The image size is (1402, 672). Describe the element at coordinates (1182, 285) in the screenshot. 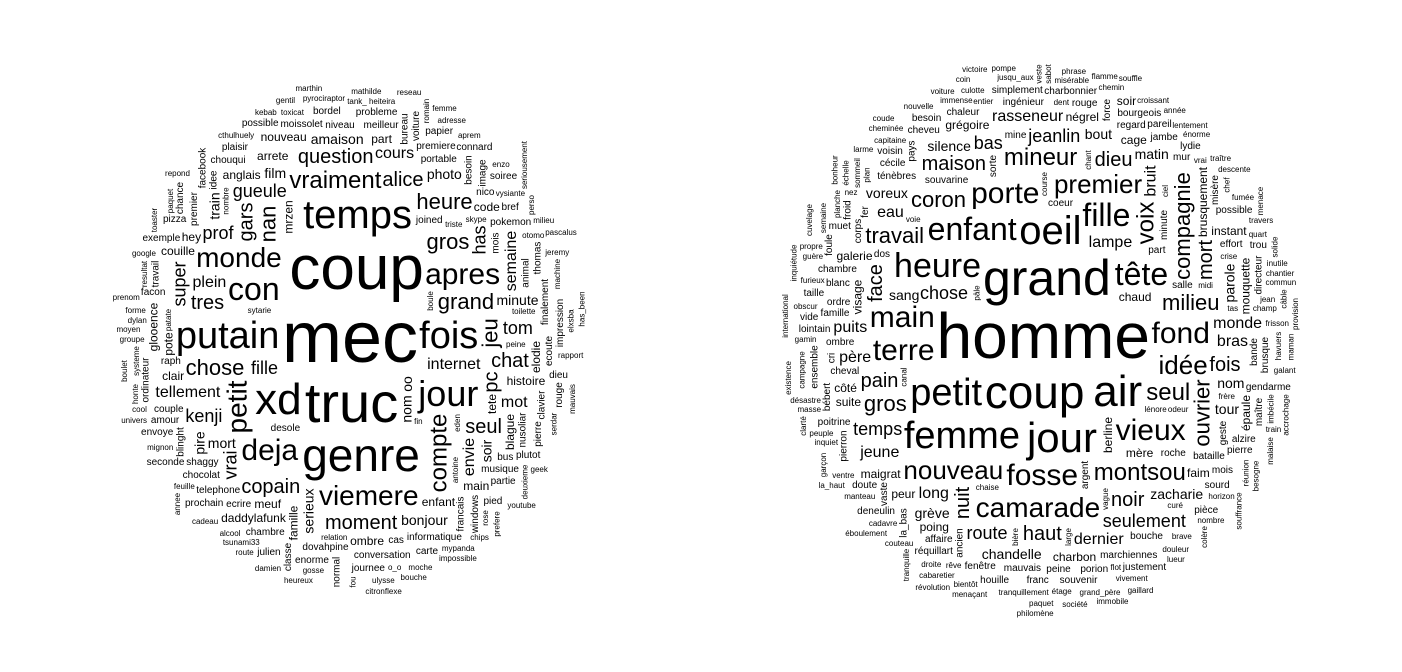

I see `cloud-word: salle` at that location.